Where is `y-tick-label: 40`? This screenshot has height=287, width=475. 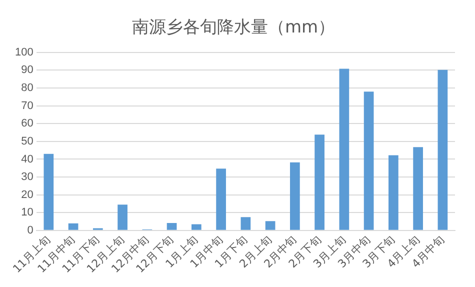
y-tick-label: 40 is located at coordinates (27, 159).